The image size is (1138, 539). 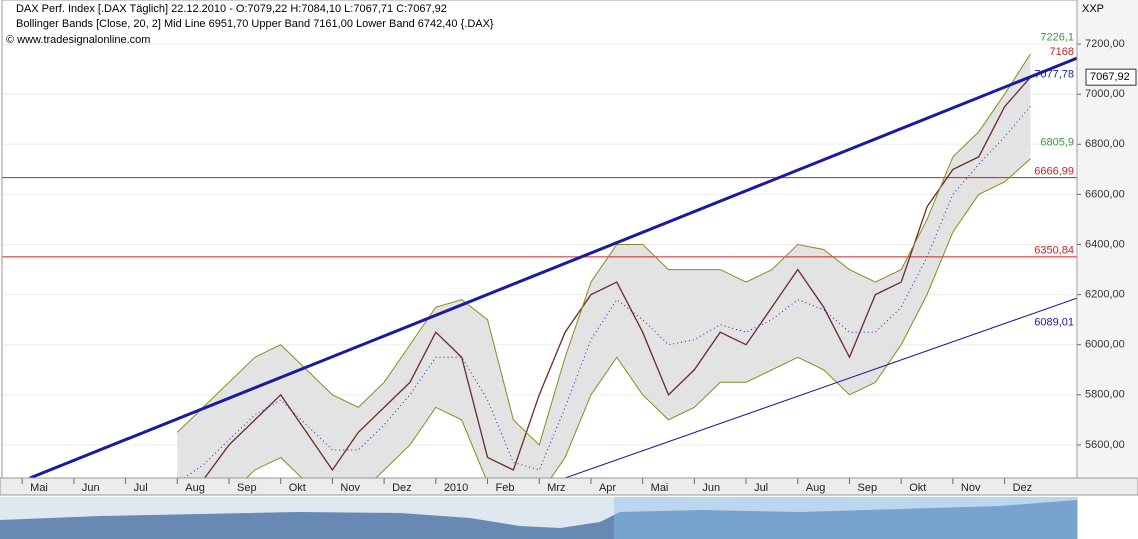 I want to click on x-tick-label: Apr, so click(x=607, y=488).